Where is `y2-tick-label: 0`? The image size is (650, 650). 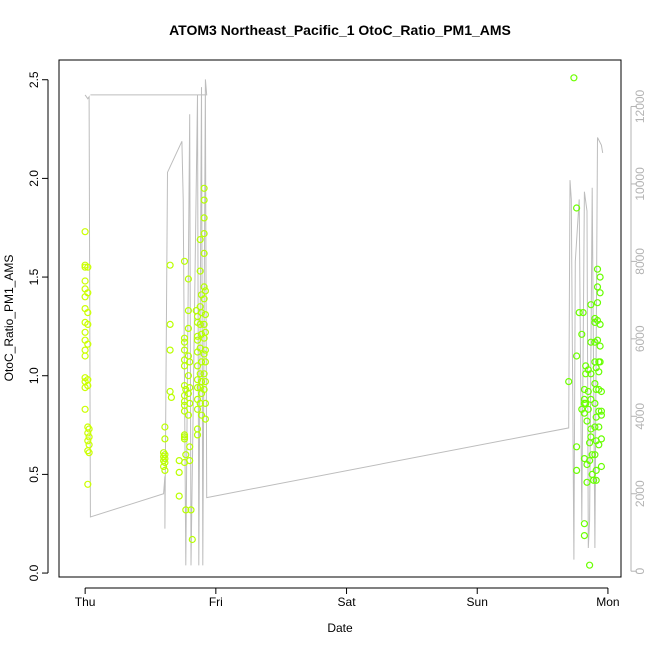
y2-tick-label: 0 is located at coordinates (640, 571).